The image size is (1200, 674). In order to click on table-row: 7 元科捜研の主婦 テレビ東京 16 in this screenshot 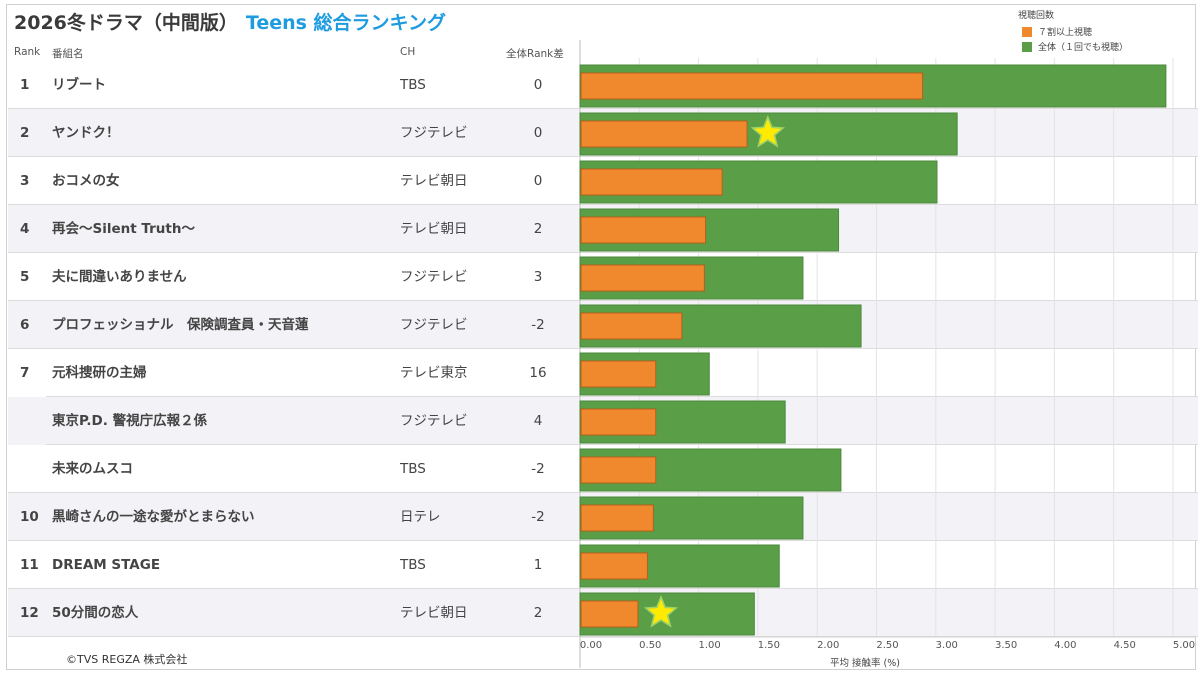, I will do `click(603, 373)`.